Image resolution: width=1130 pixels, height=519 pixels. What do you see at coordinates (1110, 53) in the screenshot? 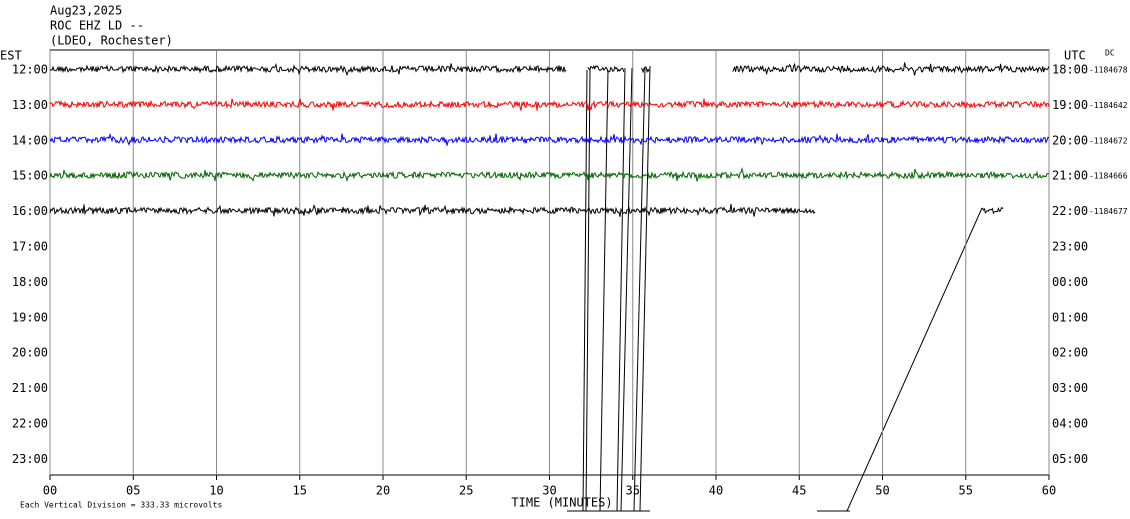
I see `dc-title: DC` at bounding box center [1110, 53].